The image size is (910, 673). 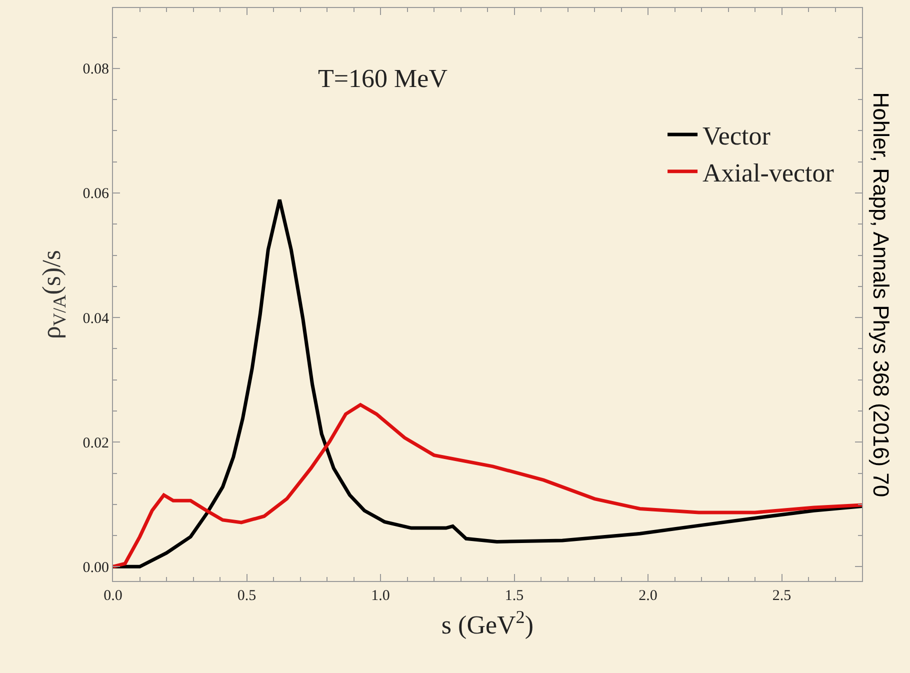 I want to click on x-tick-label: 2.5, so click(x=782, y=596).